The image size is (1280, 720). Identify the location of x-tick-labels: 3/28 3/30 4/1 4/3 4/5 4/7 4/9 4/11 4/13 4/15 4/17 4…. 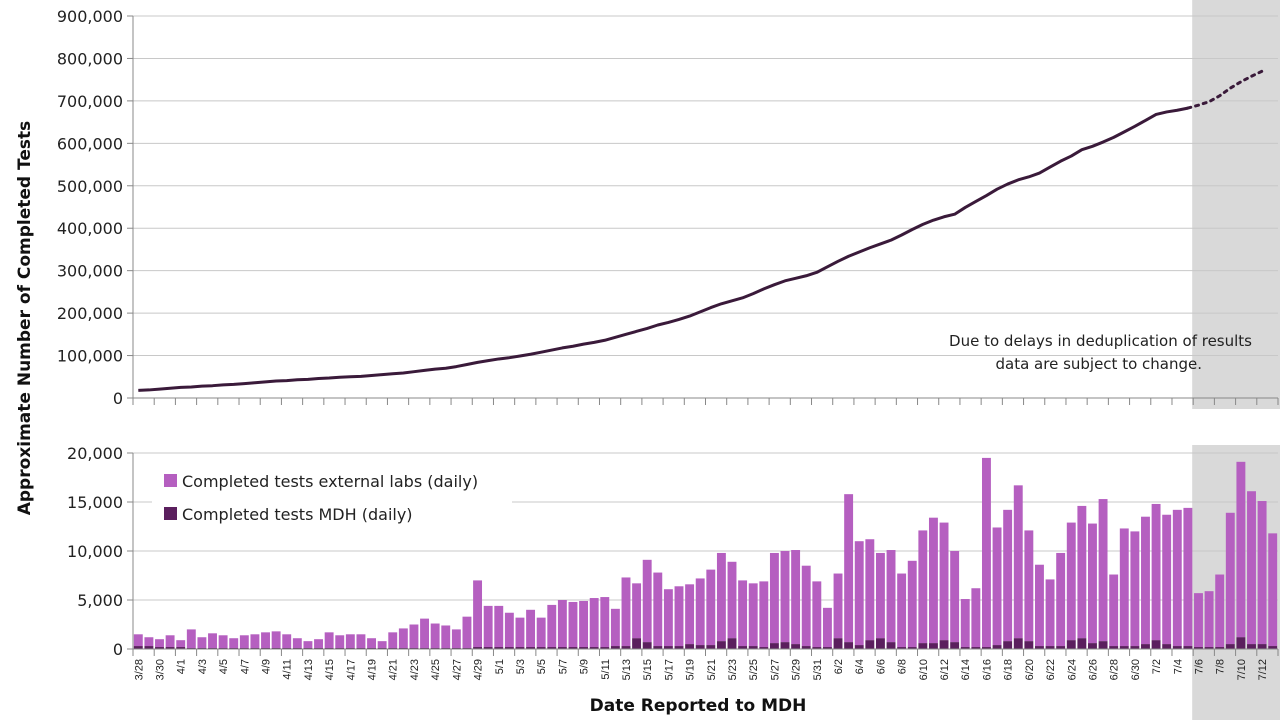
(701, 669).